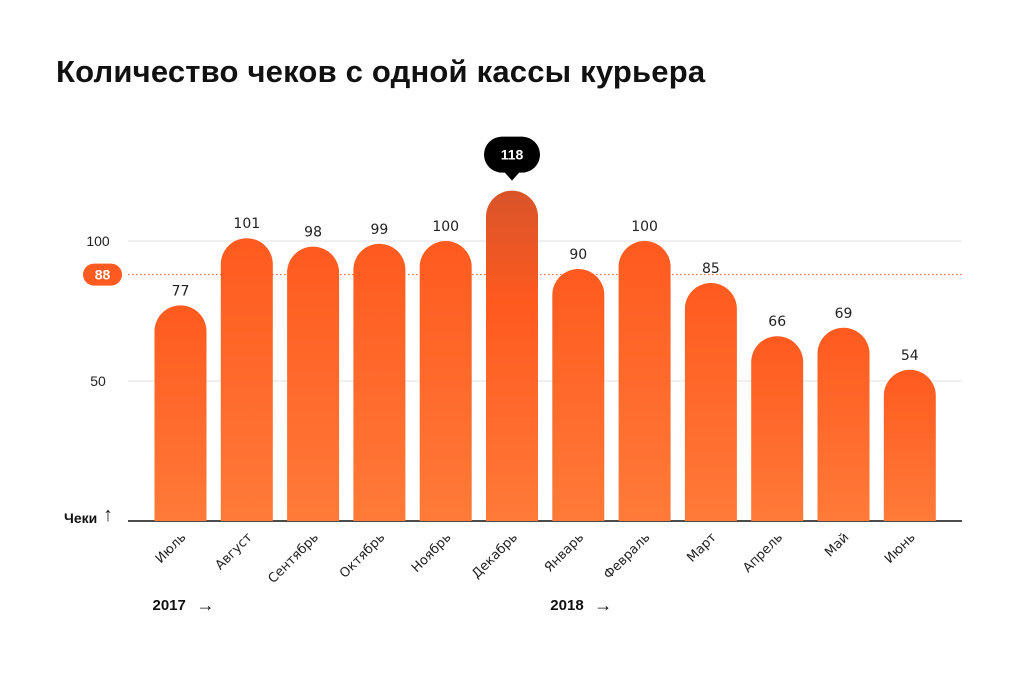 The width and height of the screenshot is (1024, 684). Describe the element at coordinates (379, 230) in the screenshot. I see `value-label-4: 99` at that location.